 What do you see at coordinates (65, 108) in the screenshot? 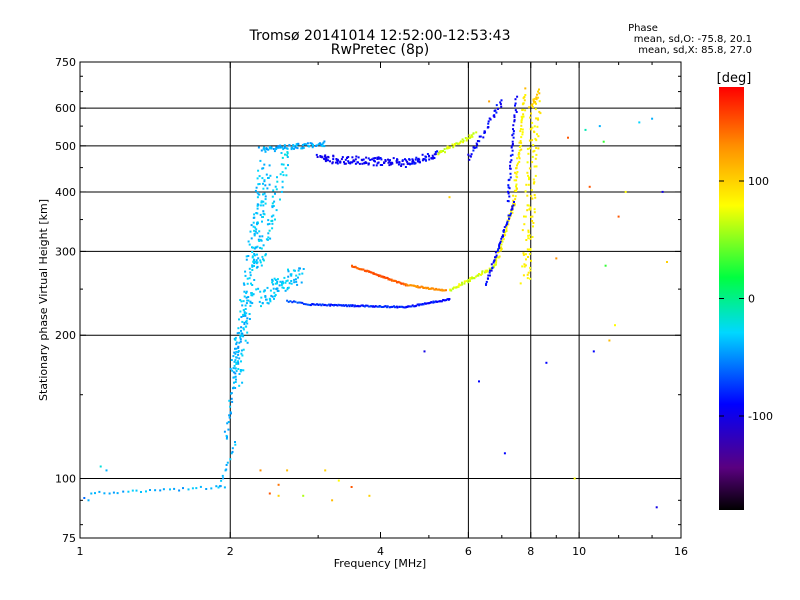
I see `y-tick-label: 600` at bounding box center [65, 108].